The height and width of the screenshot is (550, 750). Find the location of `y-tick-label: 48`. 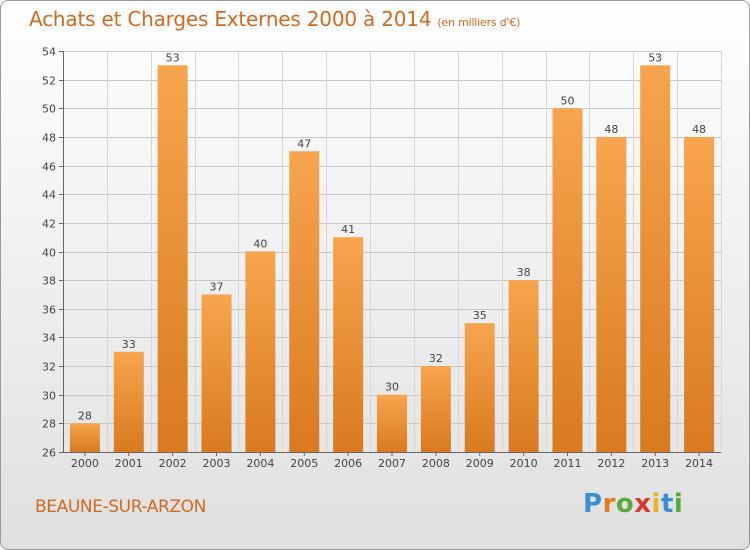

y-tick-label: 48 is located at coordinates (49, 138).